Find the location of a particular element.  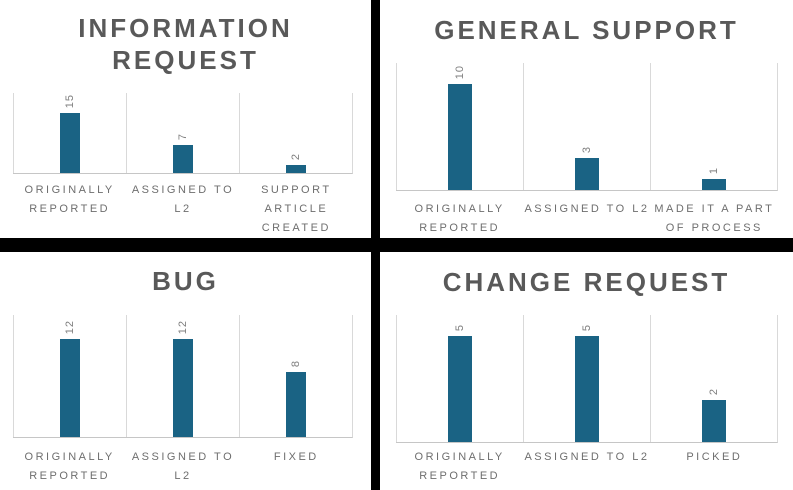

chart-title: BUG is located at coordinates (185, 281).